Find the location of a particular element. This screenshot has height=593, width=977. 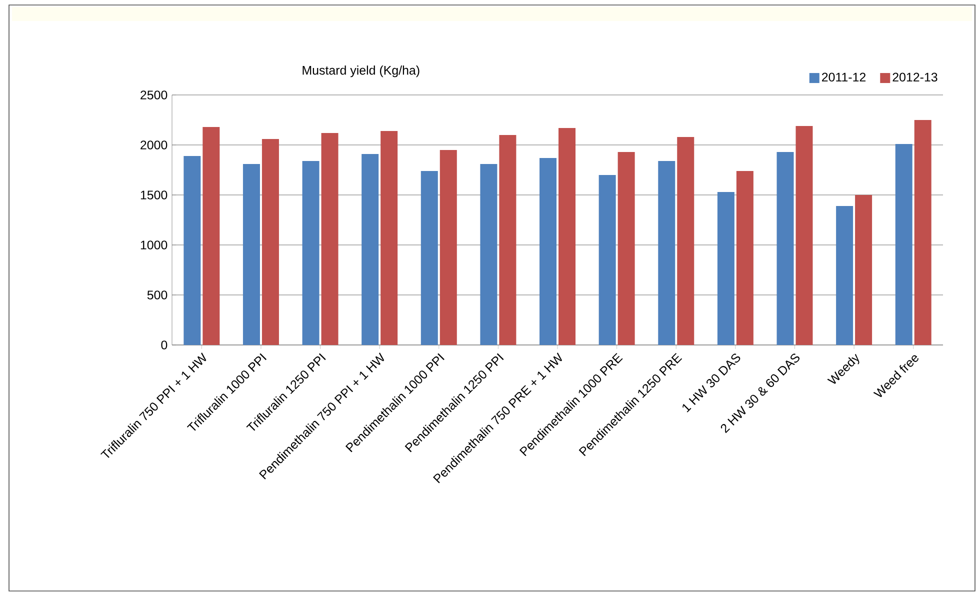

y-tick-label: 2000 is located at coordinates (154, 145).